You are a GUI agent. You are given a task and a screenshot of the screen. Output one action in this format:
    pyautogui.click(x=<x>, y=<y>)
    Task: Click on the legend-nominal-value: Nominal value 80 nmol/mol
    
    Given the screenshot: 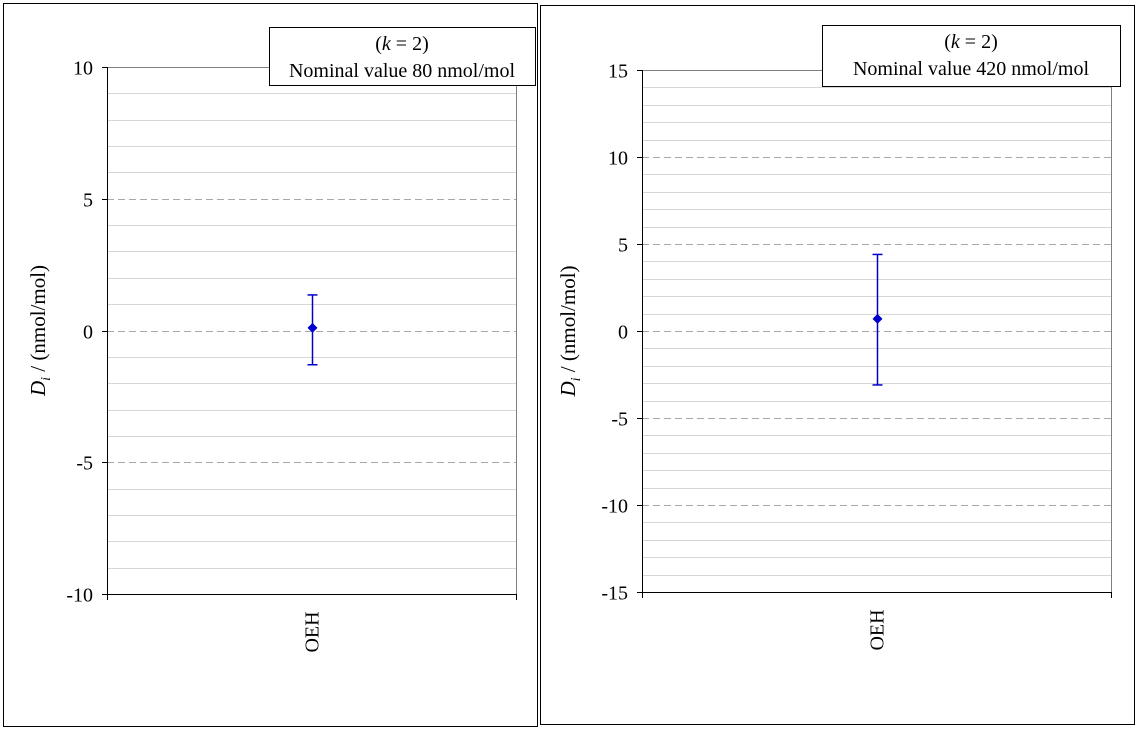 What is the action you would take?
    pyautogui.click(x=402, y=71)
    